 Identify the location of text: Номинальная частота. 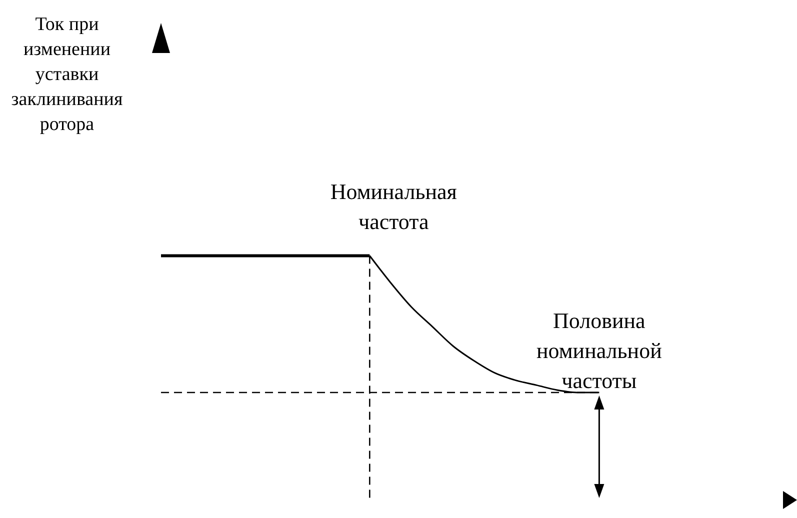
(393, 207).